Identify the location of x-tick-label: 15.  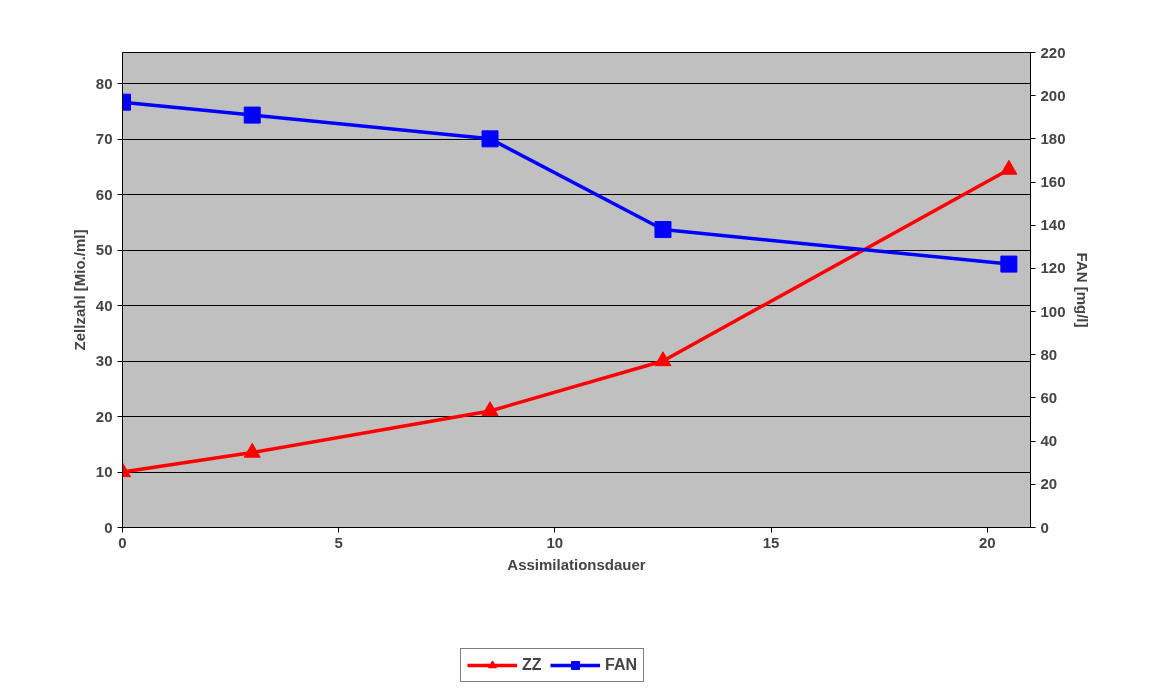
(771, 542).